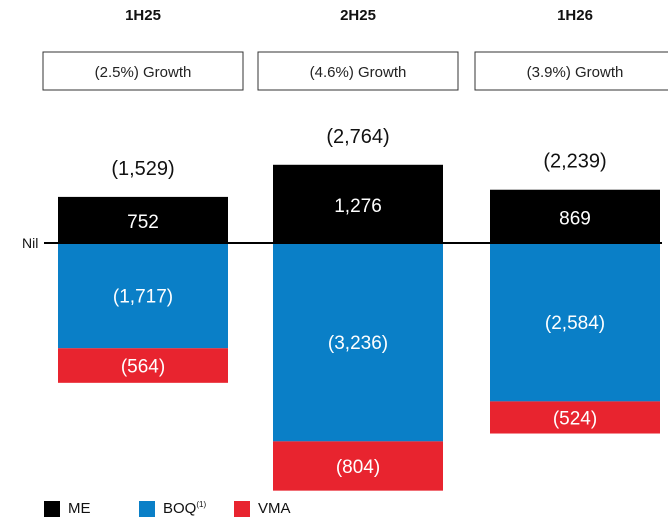 Image resolution: width=668 pixels, height=520 pixels. Describe the element at coordinates (143, 15) in the screenshot. I see `period-header-1h25: 1H25` at that location.